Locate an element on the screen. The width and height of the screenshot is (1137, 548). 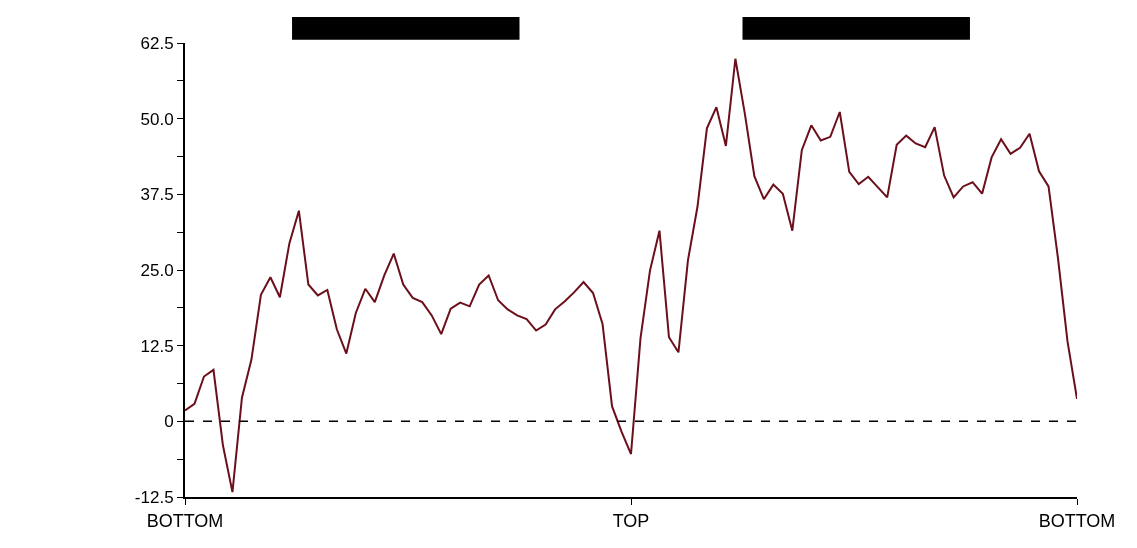
y-tick-label: 25.0 is located at coordinates (157, 270).